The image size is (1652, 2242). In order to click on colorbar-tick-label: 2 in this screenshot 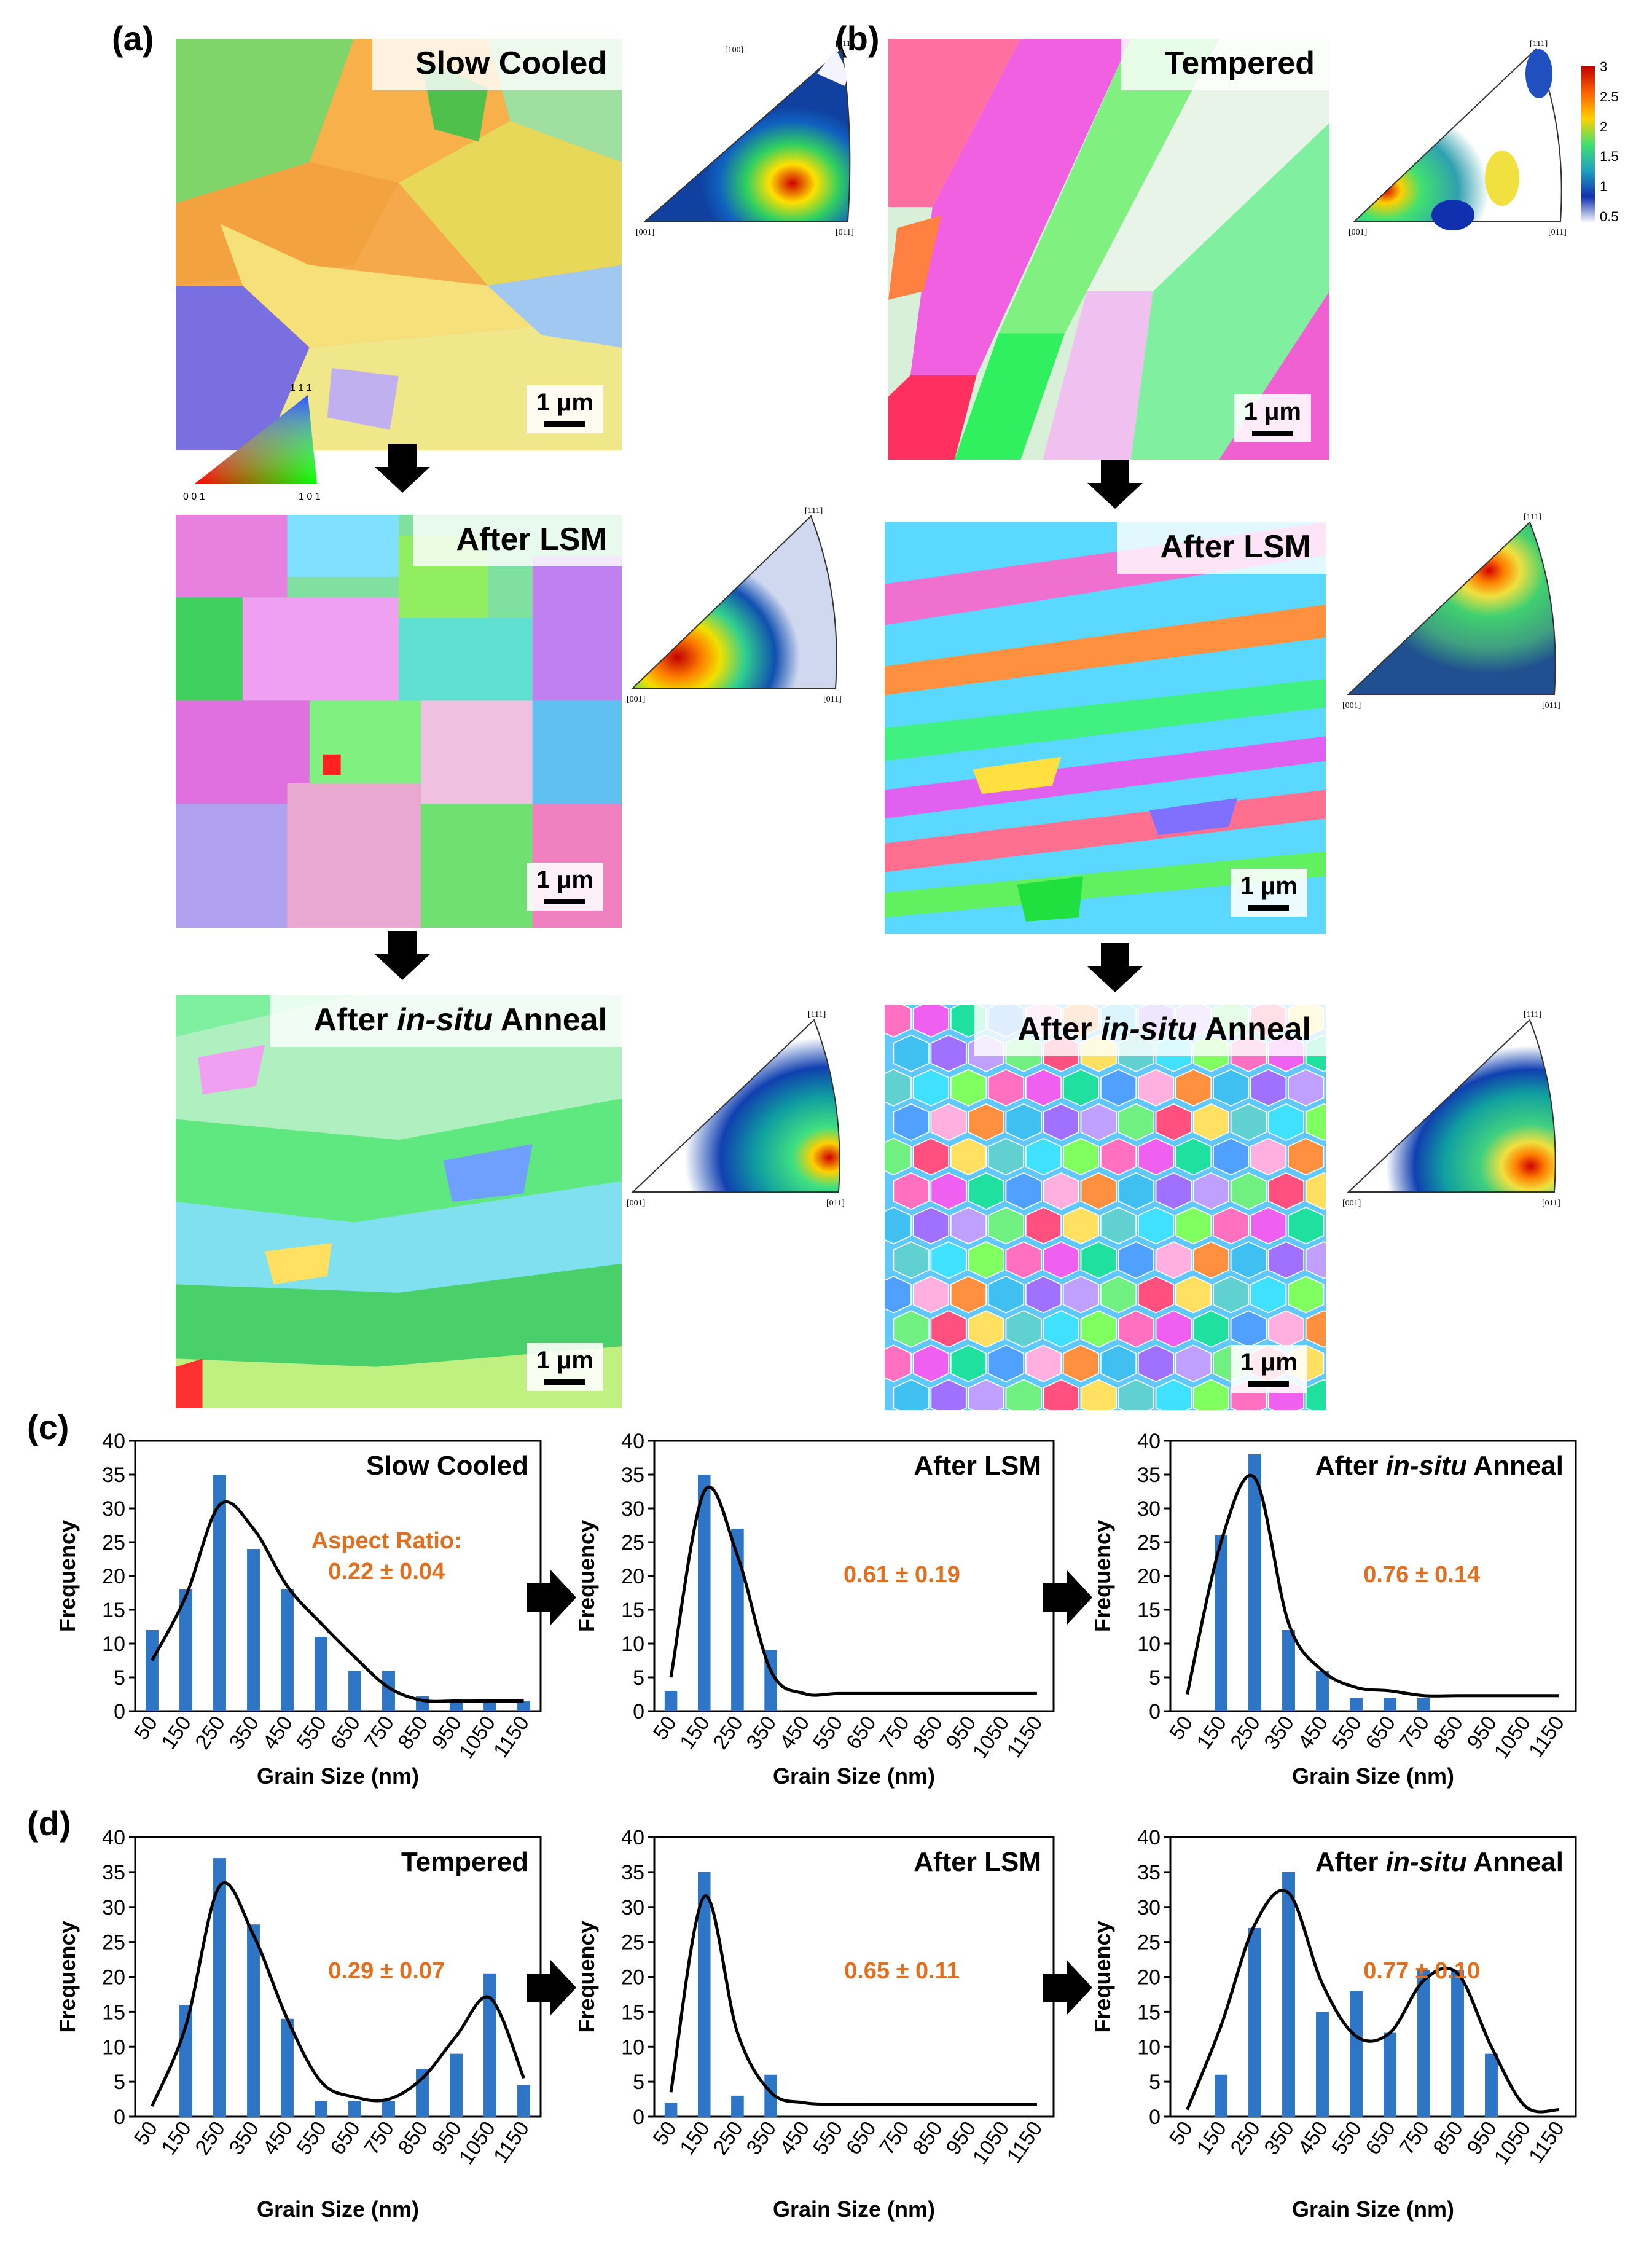, I will do `click(1604, 127)`.